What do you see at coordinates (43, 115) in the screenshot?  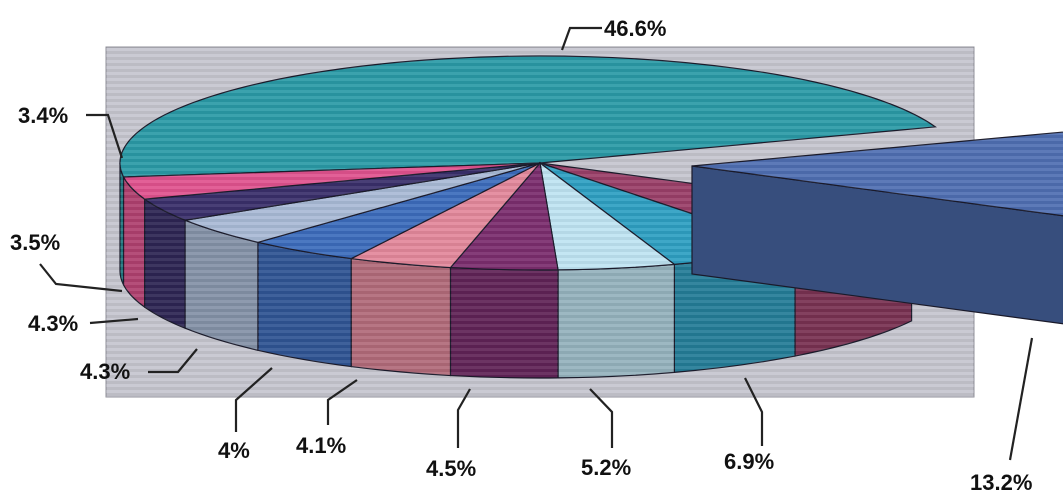 I see `data-label: 3.4%` at bounding box center [43, 115].